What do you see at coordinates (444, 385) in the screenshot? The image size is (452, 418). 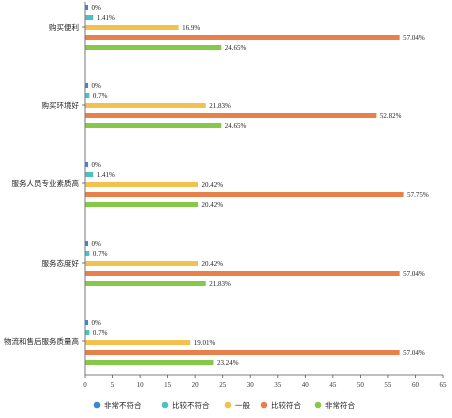 I see `x-tick-label: 65` at bounding box center [444, 385].